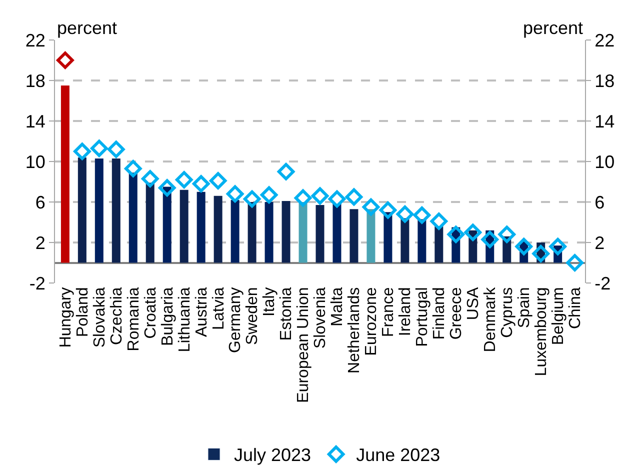 The height and width of the screenshot is (473, 640). Describe the element at coordinates (575, 308) in the screenshot. I see `x-tick-label: China` at that location.